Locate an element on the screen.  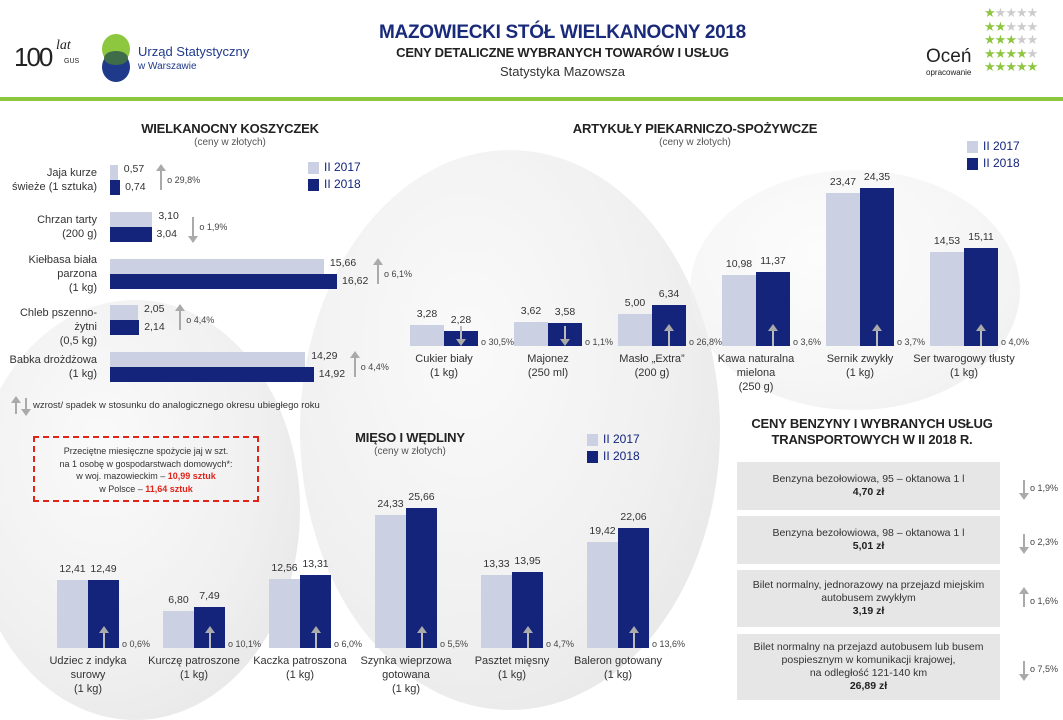
bar-2018 is located at coordinates (125, 327).